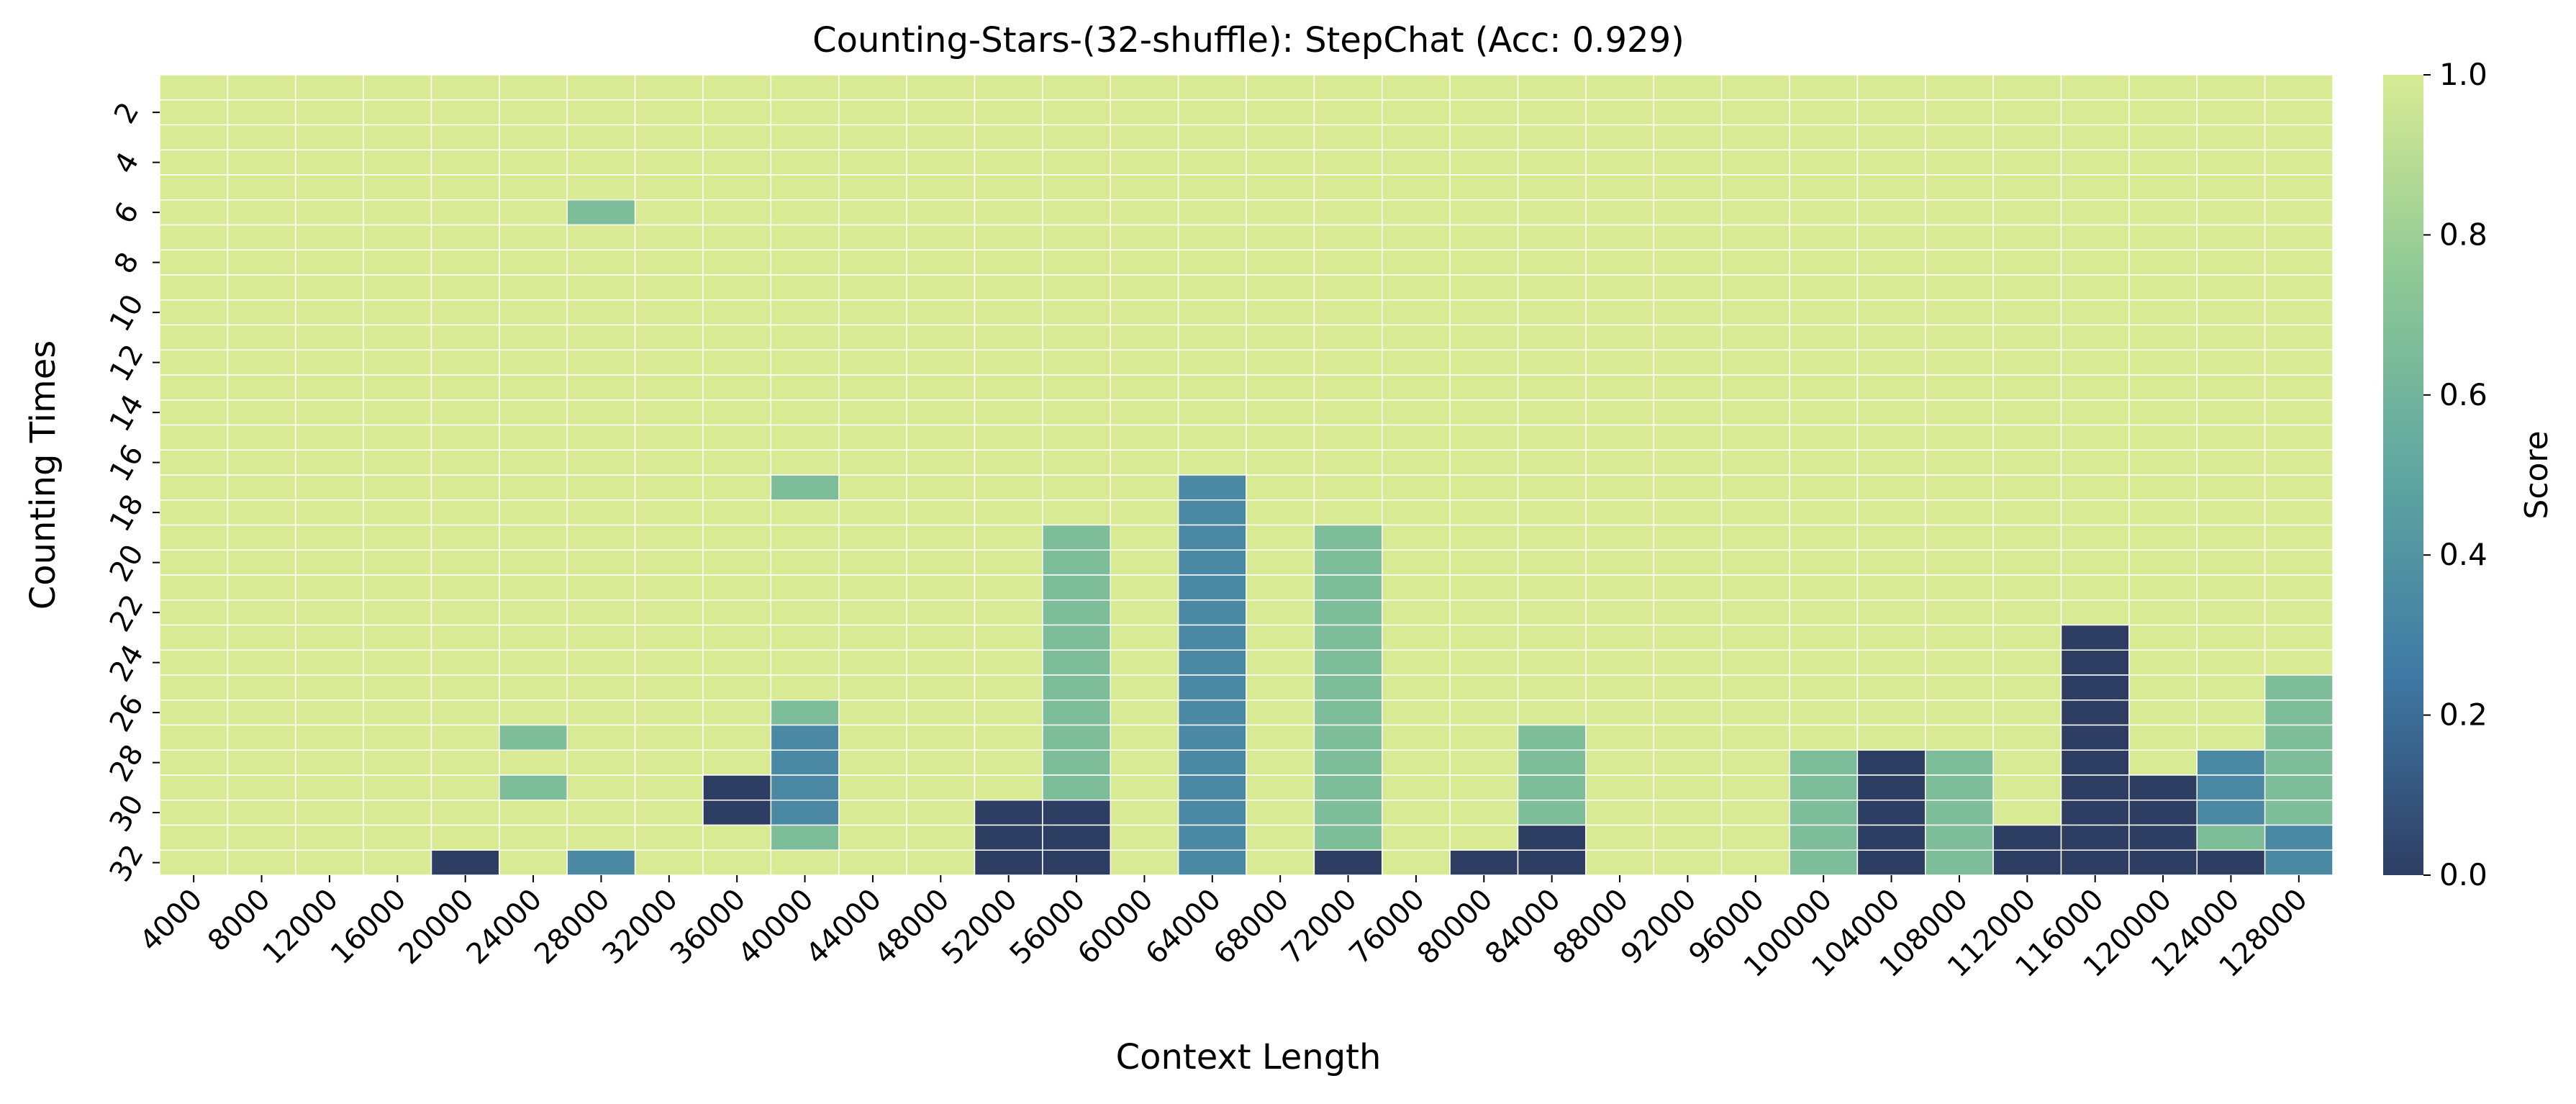 The height and width of the screenshot is (1104, 2576). I want to click on y-tick-label: 4, so click(127, 163).